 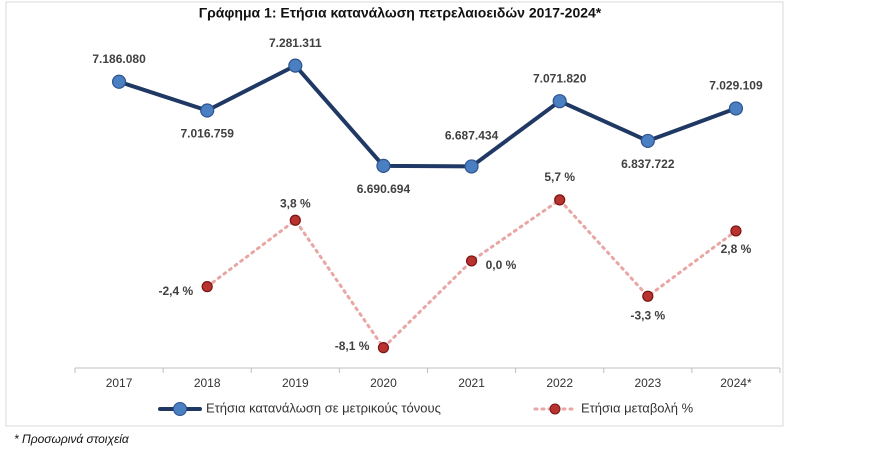 I want to click on data-label: -2,4 %, so click(x=176, y=291).